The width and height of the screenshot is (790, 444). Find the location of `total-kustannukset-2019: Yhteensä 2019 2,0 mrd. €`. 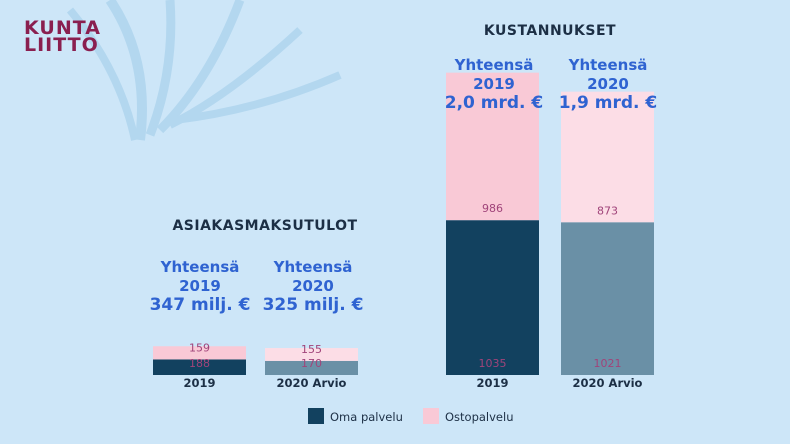

total-kustannukset-2019: Yhteensä 2019 2,0 mrd. € is located at coordinates (494, 84).